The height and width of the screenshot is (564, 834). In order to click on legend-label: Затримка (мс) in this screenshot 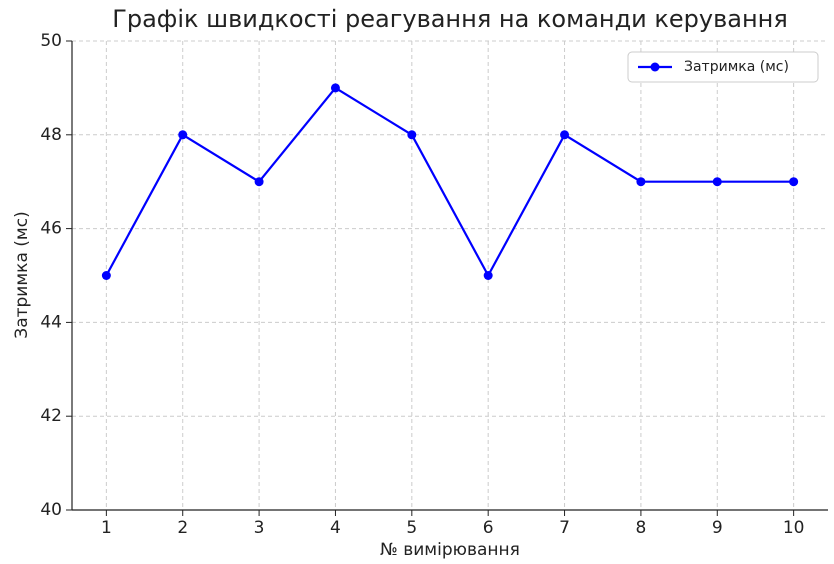, I will do `click(736, 67)`.